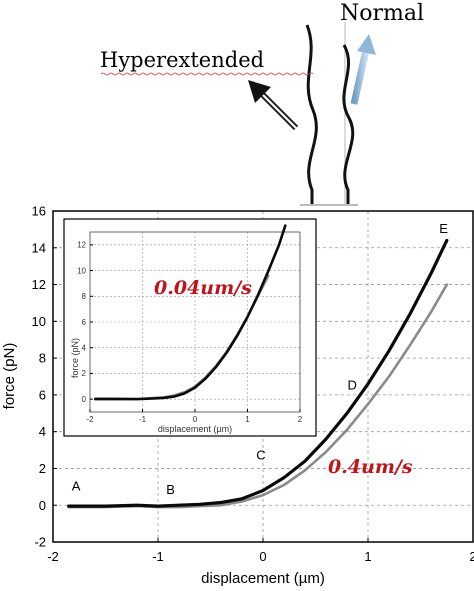 Image resolution: width=474 pixels, height=591 pixels. Describe the element at coordinates (195, 419) in the screenshot. I see `inset-x-tick-label: 0` at that location.